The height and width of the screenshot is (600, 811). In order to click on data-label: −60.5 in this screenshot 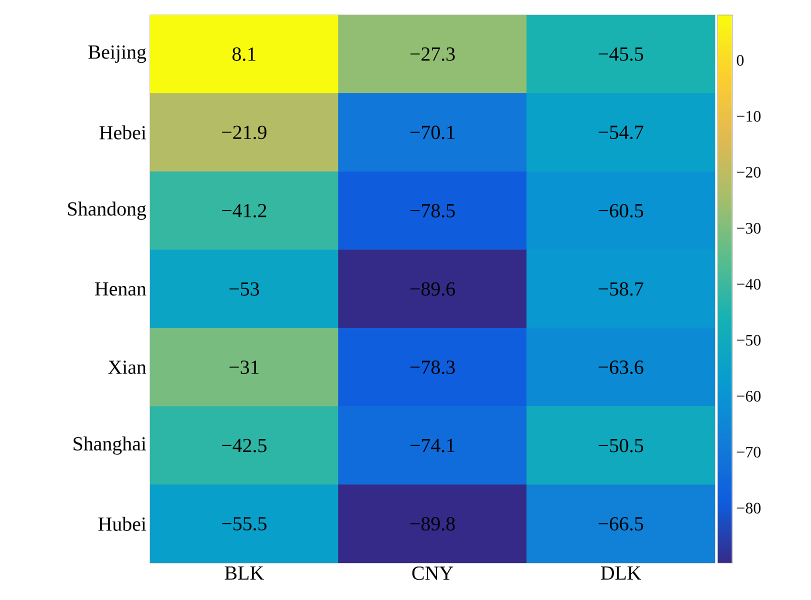, I will do `click(621, 211)`.